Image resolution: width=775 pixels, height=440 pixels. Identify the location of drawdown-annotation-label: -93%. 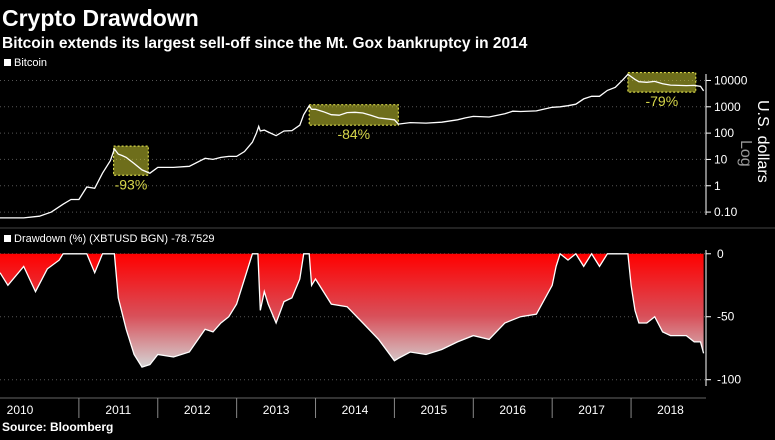
(131, 184).